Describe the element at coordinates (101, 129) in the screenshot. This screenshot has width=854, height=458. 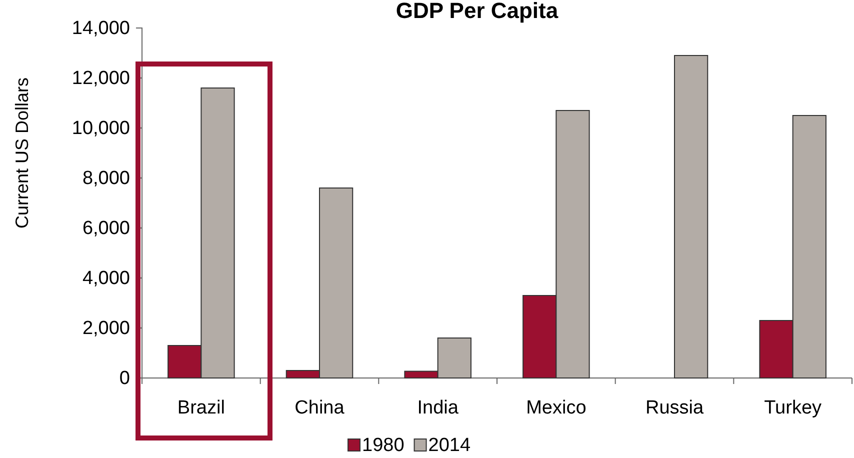
I see `y-tick-label: 10,000` at that location.